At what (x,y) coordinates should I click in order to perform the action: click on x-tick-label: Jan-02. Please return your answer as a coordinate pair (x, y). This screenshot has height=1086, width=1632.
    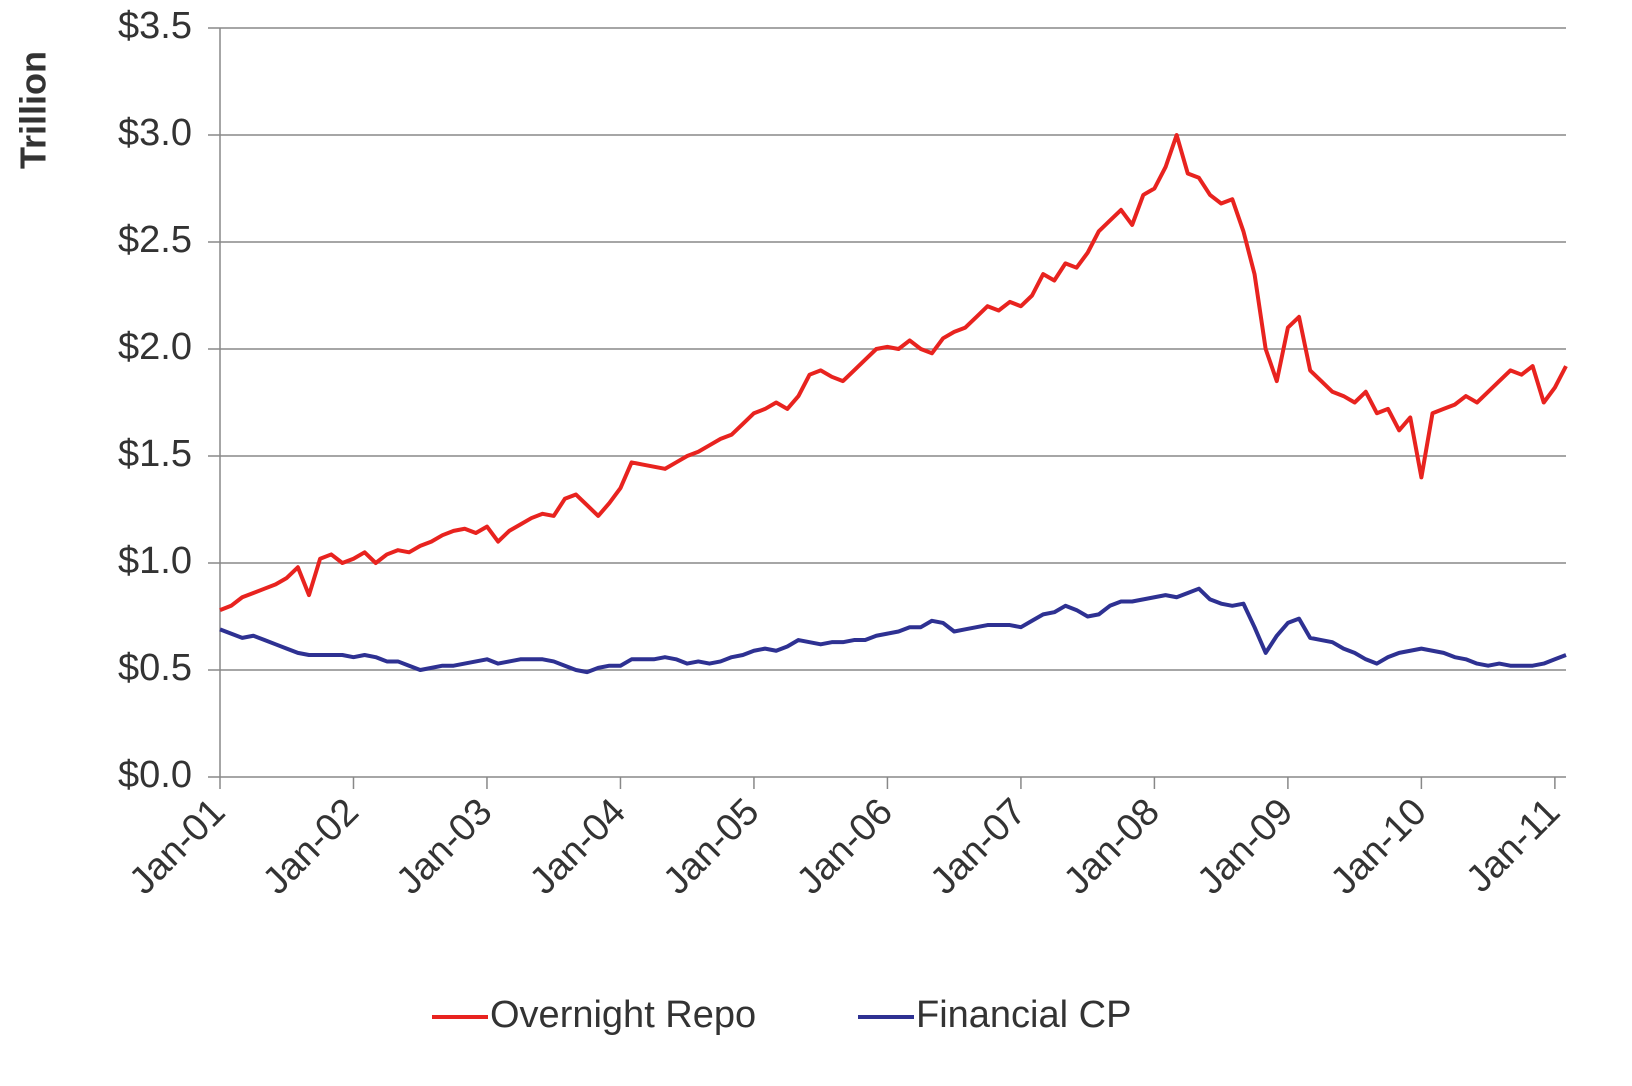
    Looking at the image, I should click on (311, 847).